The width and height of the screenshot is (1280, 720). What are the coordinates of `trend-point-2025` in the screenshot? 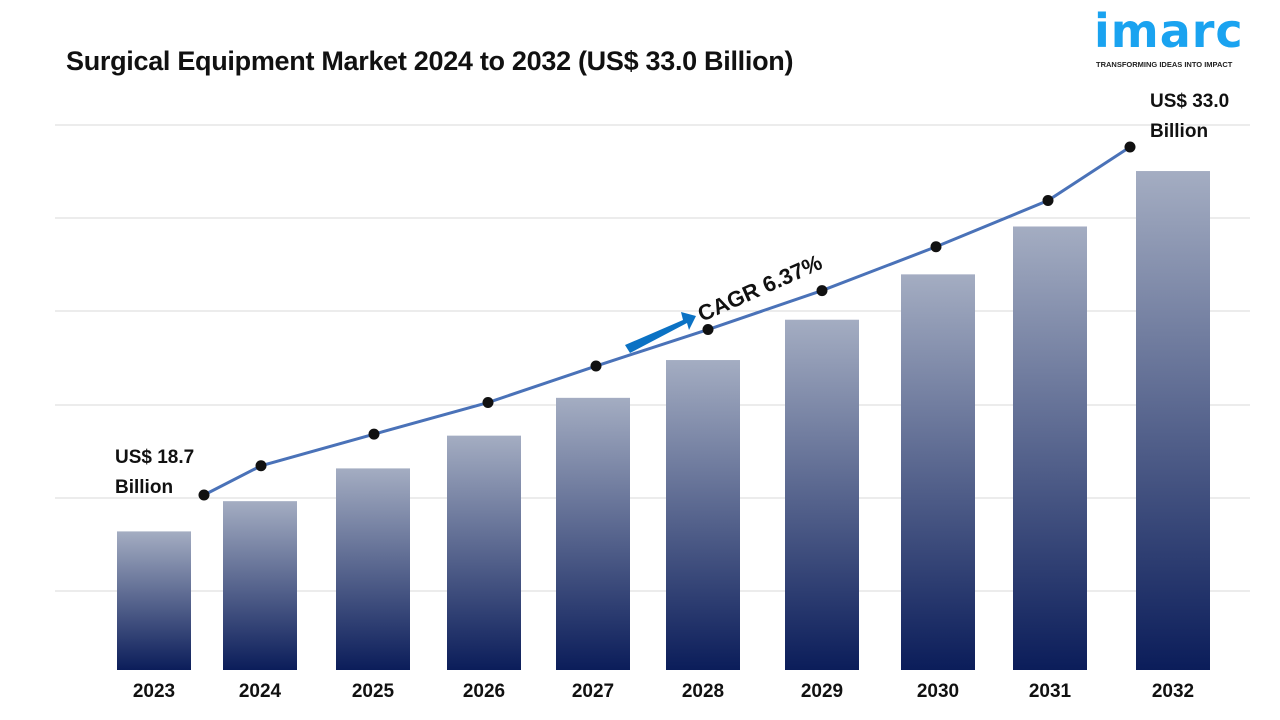 It's located at (374, 434).